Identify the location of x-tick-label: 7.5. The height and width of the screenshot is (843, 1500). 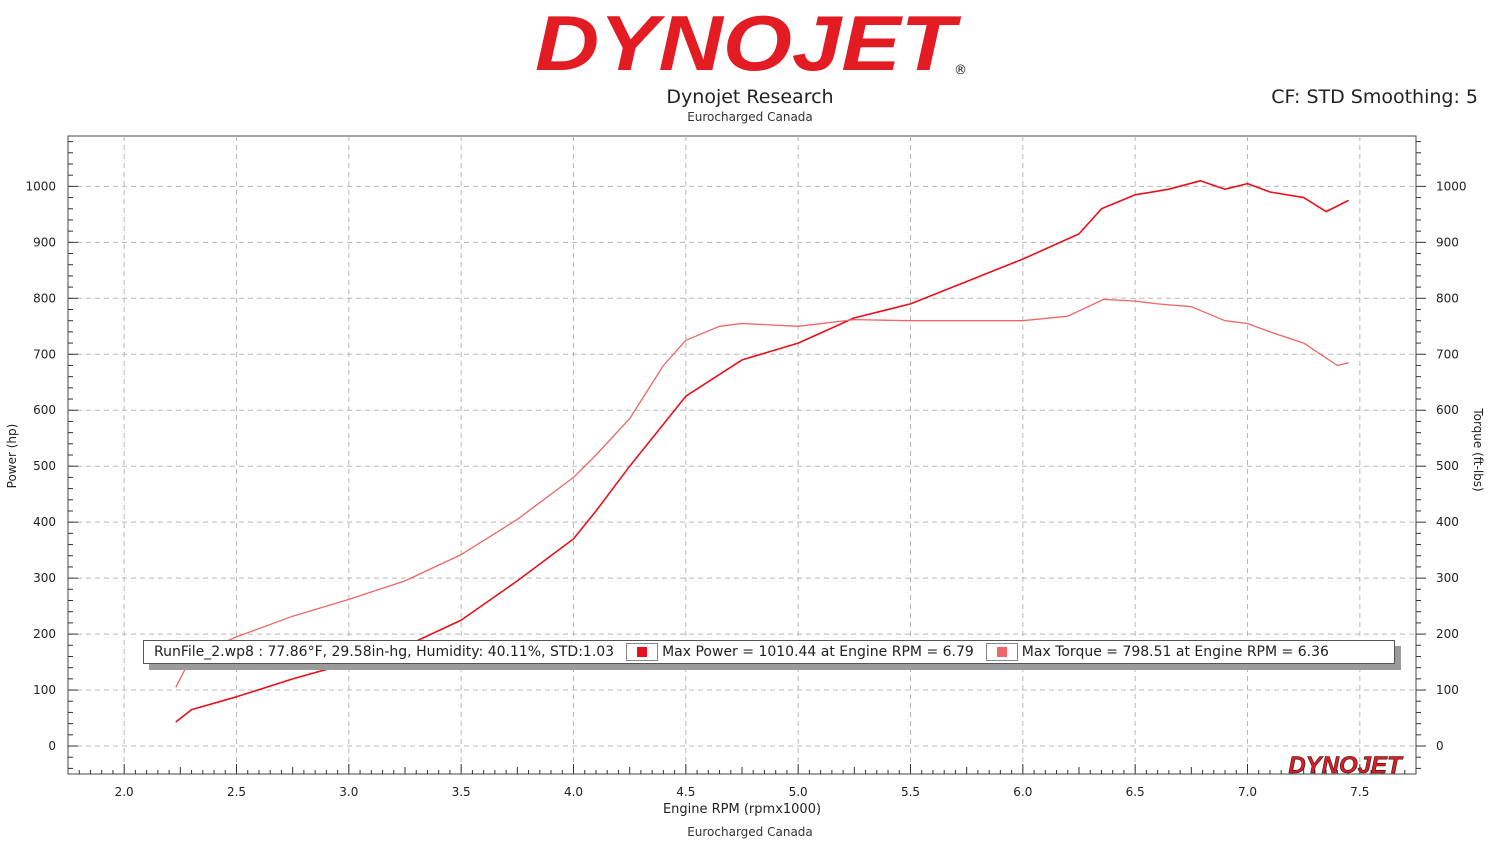
(1359, 792).